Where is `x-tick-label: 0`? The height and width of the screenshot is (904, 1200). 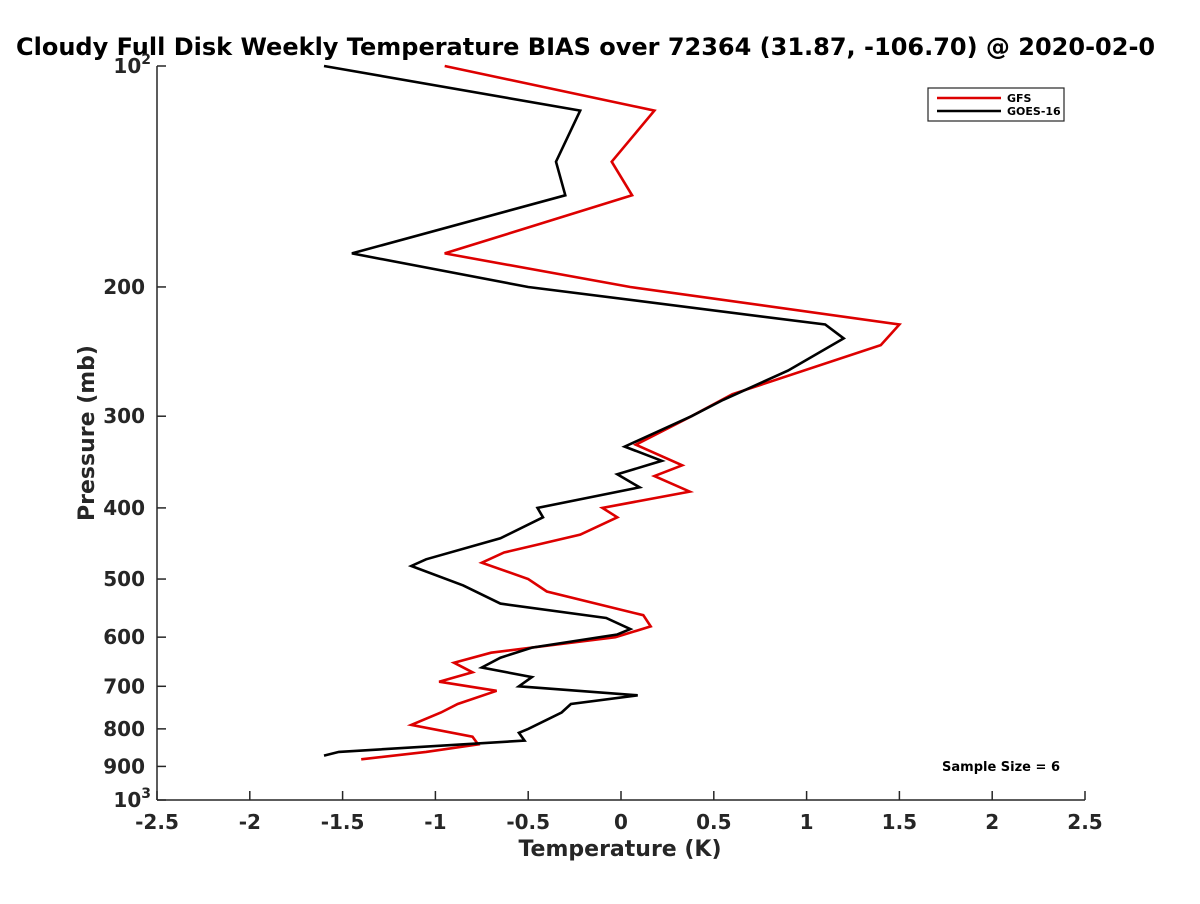
x-tick-label: 0 is located at coordinates (621, 822).